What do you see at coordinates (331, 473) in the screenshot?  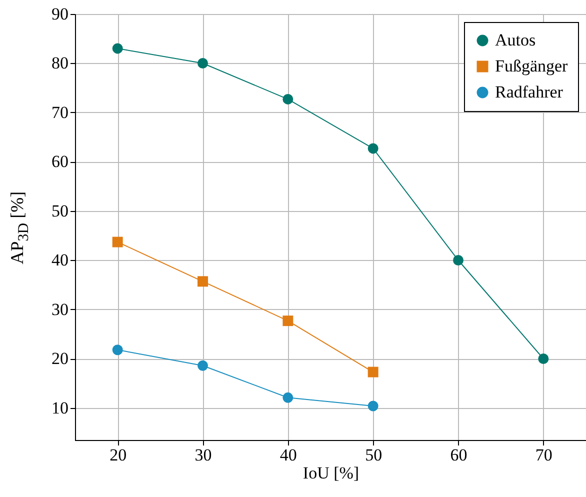 I see `x-axis-title: IoU [%]` at bounding box center [331, 473].